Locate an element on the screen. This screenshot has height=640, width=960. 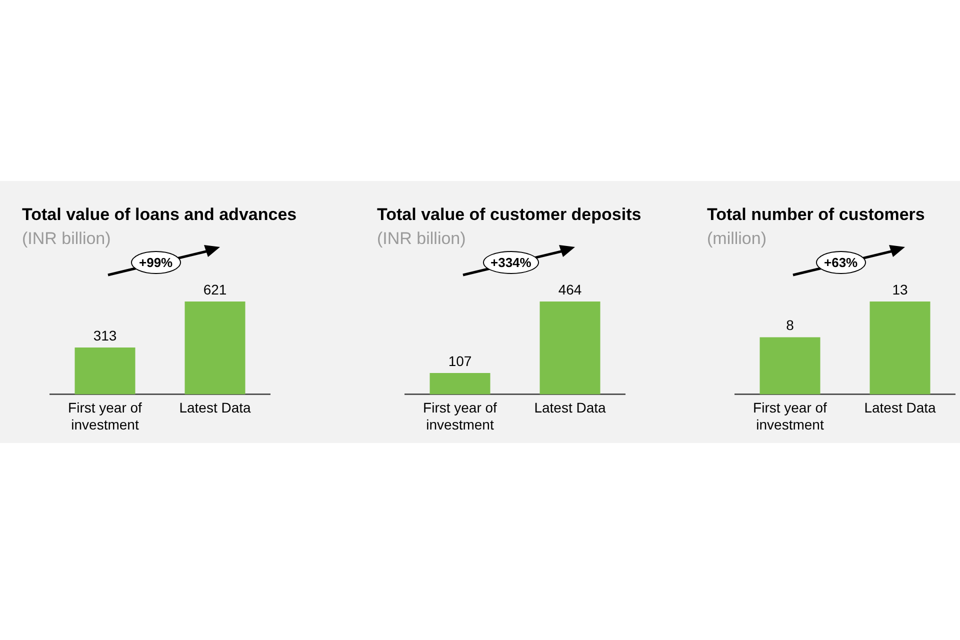
text: +63% is located at coordinates (841, 262).